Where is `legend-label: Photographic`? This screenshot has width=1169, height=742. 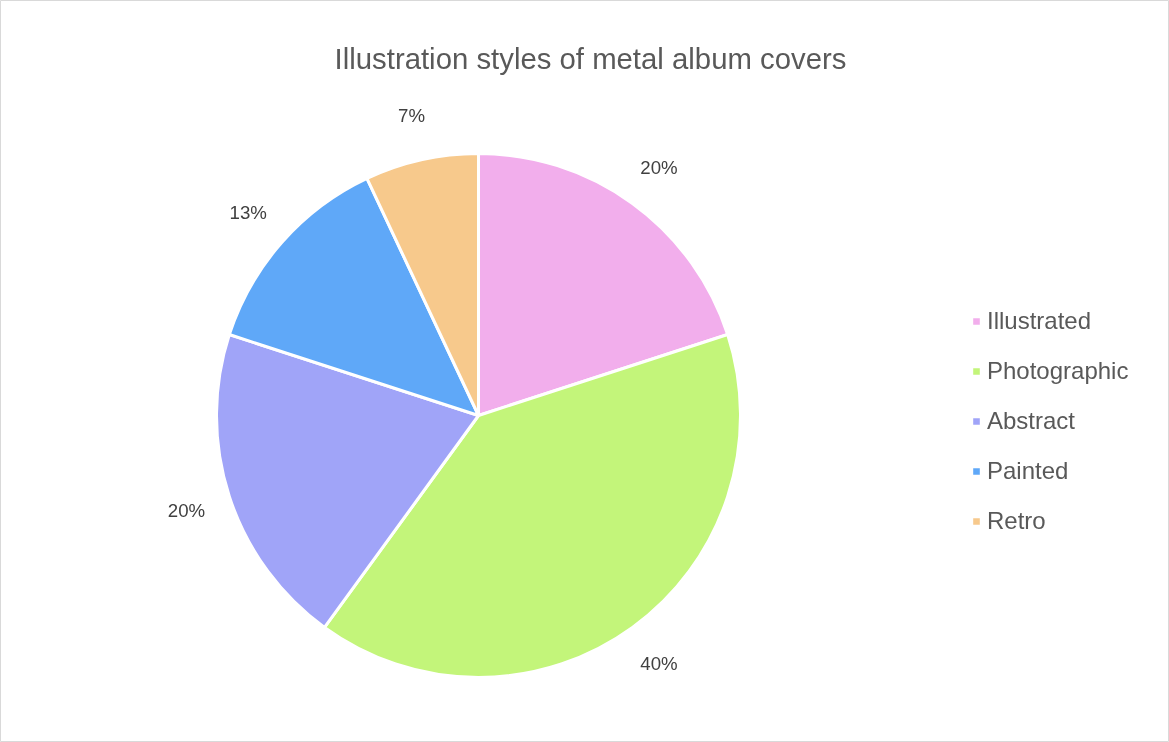 legend-label: Photographic is located at coordinates (1058, 371).